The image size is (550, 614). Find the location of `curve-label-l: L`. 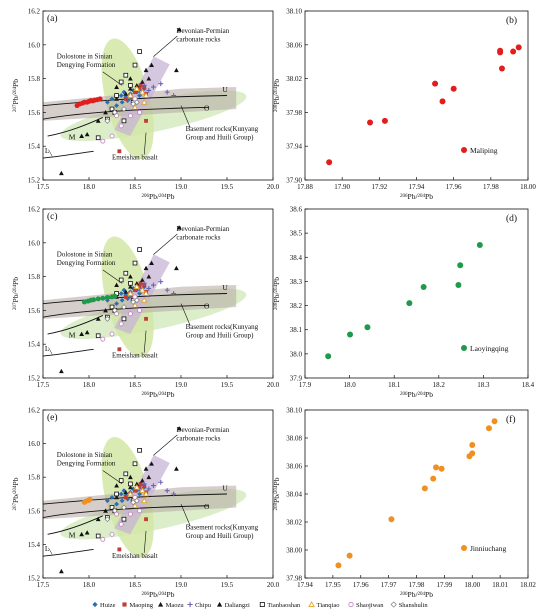

curve-label-l: L is located at coordinates (47, 548).